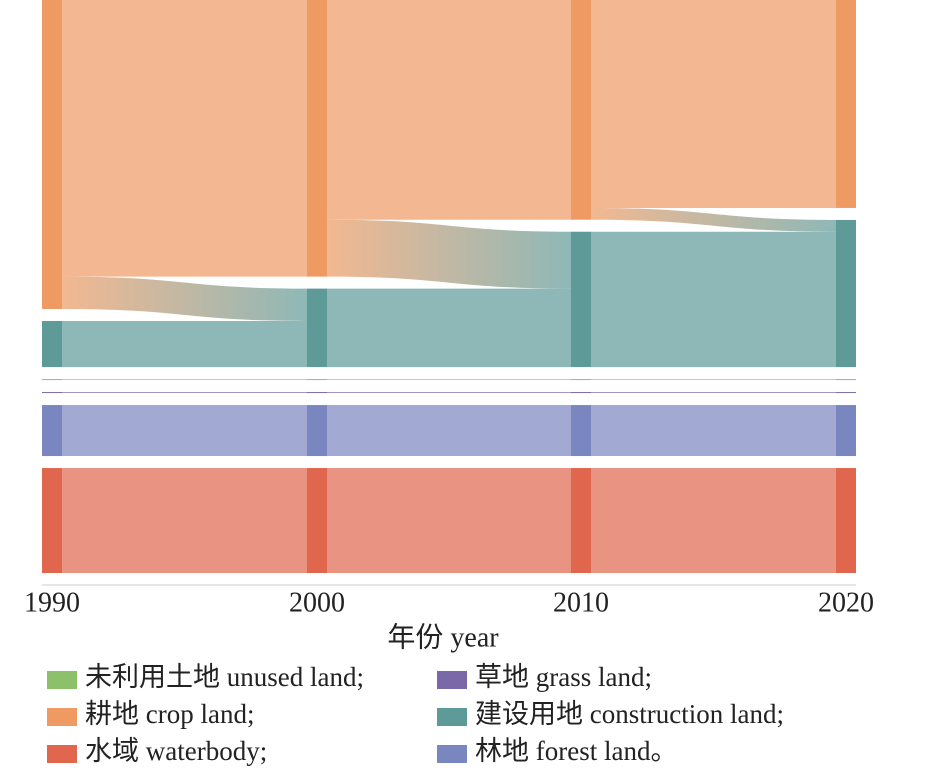 The width and height of the screenshot is (945, 772). I want to click on legend-label: 耕地 crop land;, so click(169, 714).